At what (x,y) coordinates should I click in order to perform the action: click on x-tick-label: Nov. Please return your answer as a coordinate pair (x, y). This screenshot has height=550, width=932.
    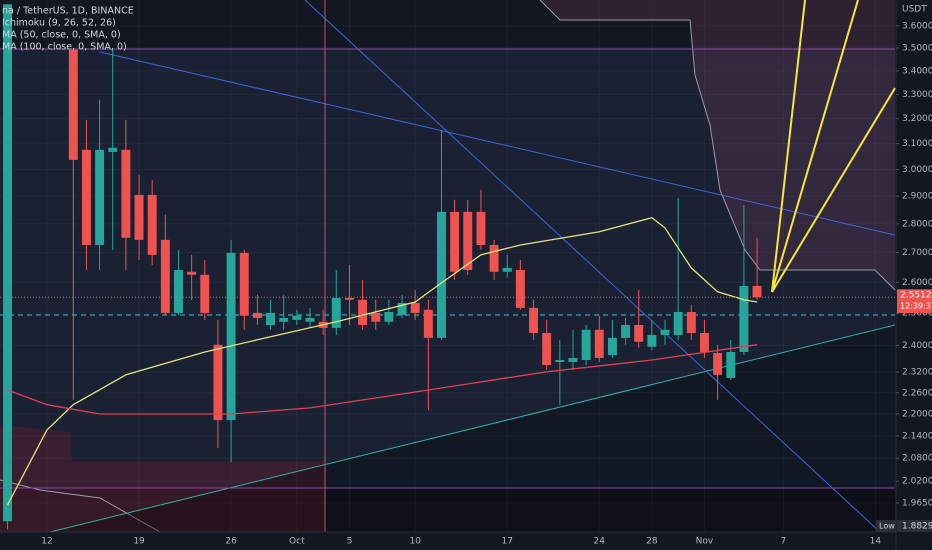
    Looking at the image, I should click on (705, 542).